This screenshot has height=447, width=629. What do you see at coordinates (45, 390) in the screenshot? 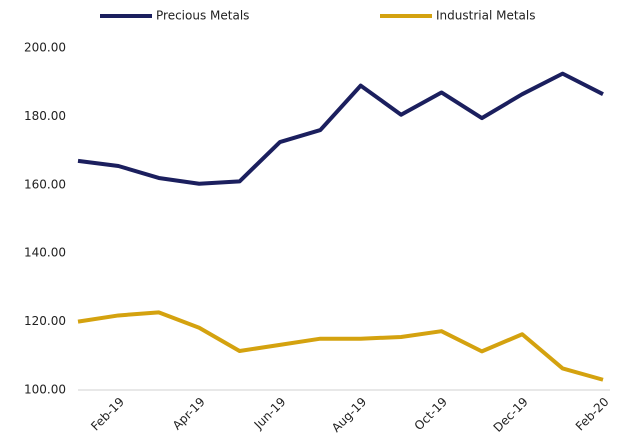
I see `y-tick-label: 100.00` at bounding box center [45, 390].